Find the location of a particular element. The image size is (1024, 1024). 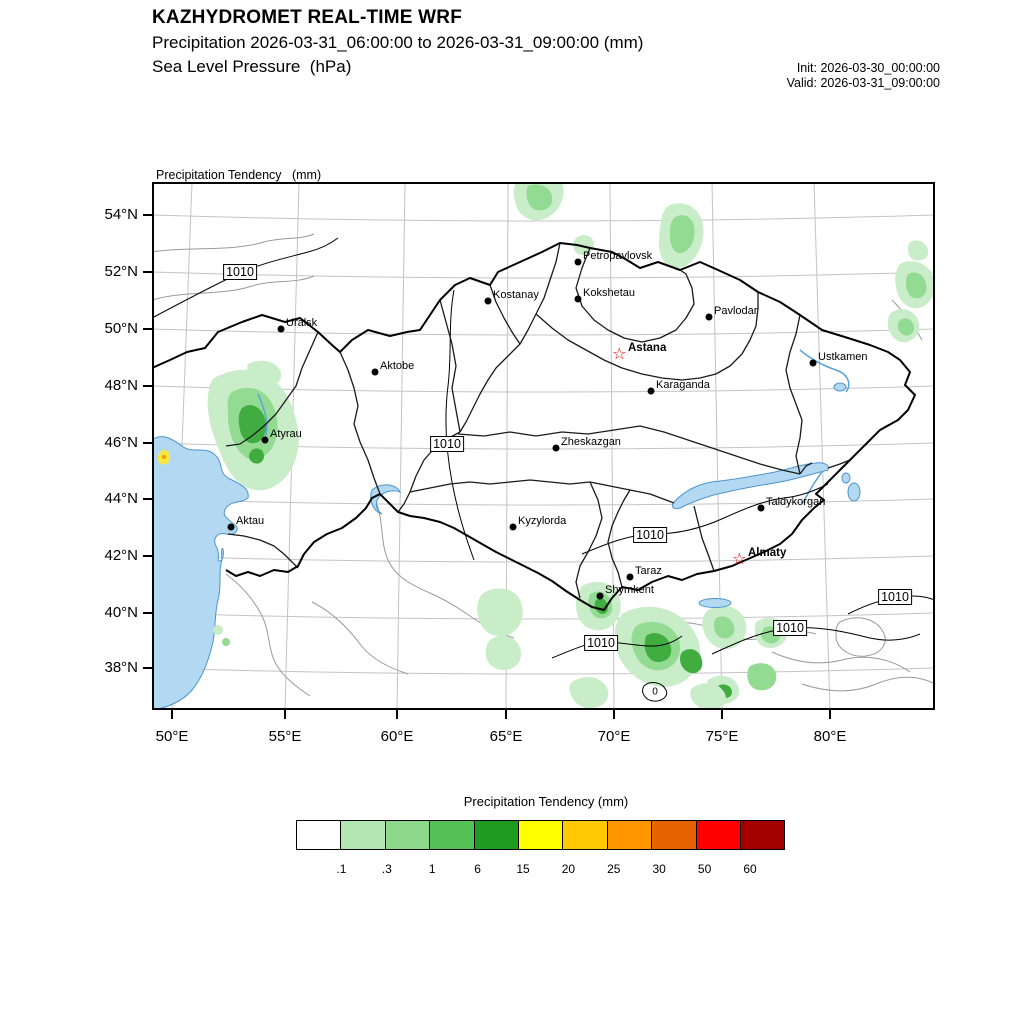

city-label: Atyrau is located at coordinates (286, 434).